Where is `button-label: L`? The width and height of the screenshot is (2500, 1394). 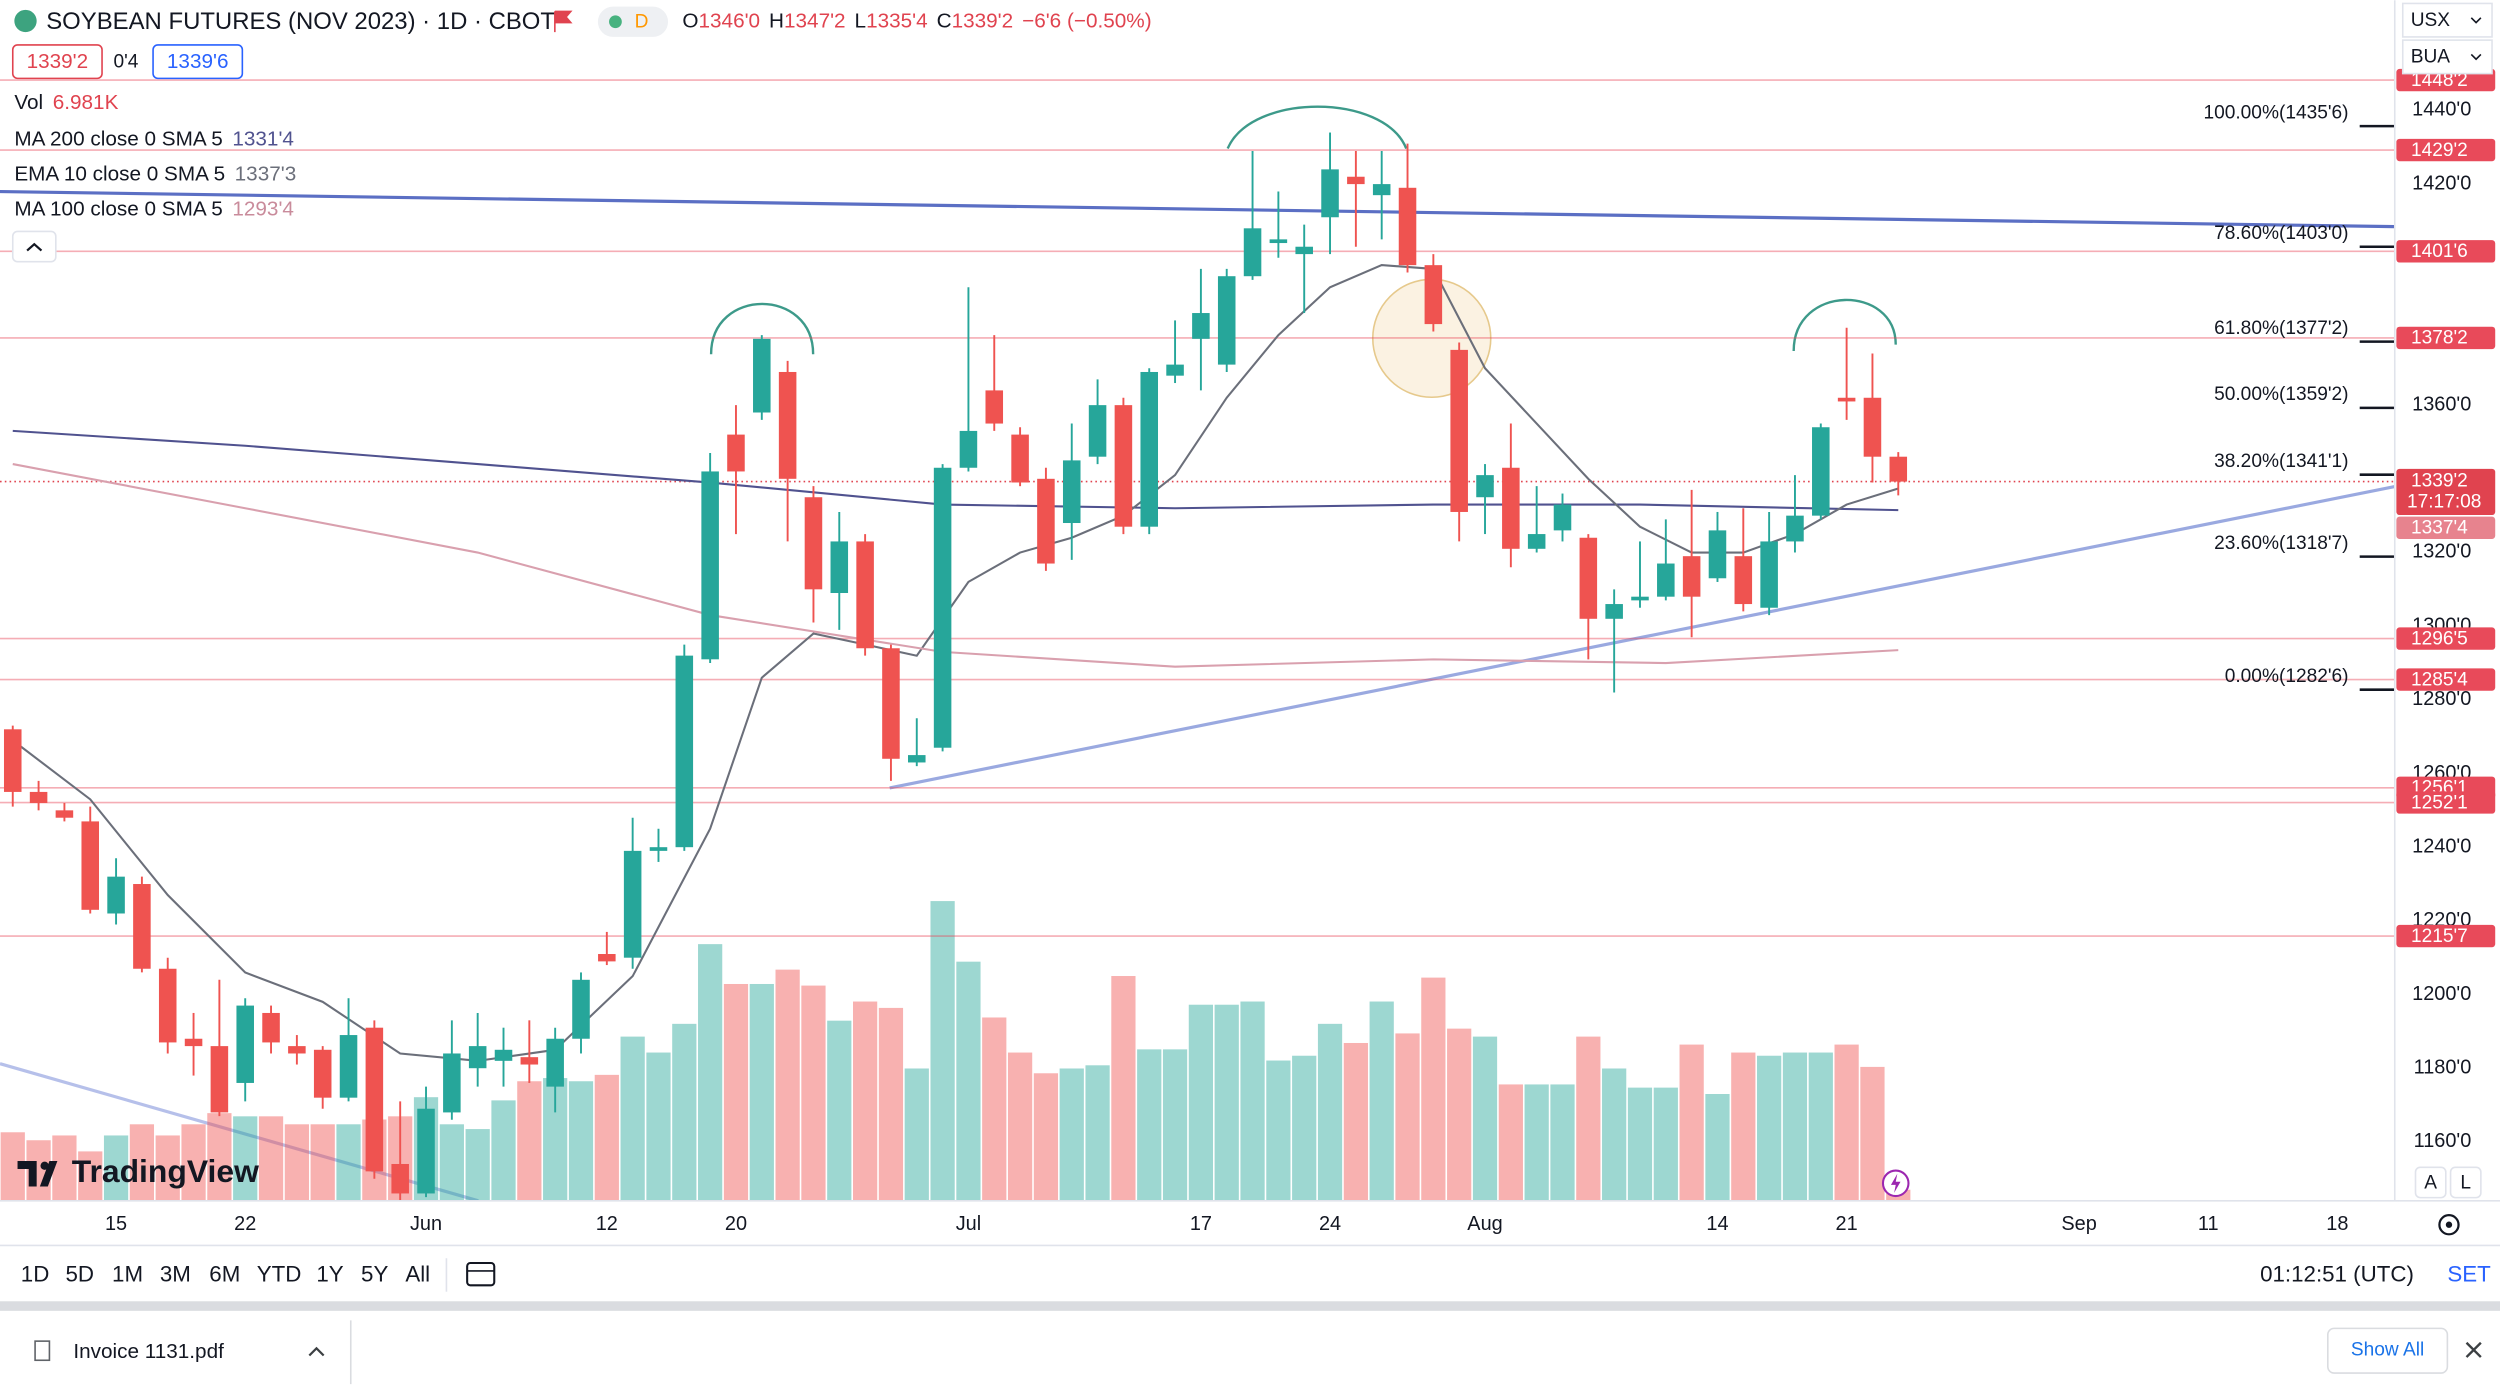 button-label: L is located at coordinates (2465, 1182).